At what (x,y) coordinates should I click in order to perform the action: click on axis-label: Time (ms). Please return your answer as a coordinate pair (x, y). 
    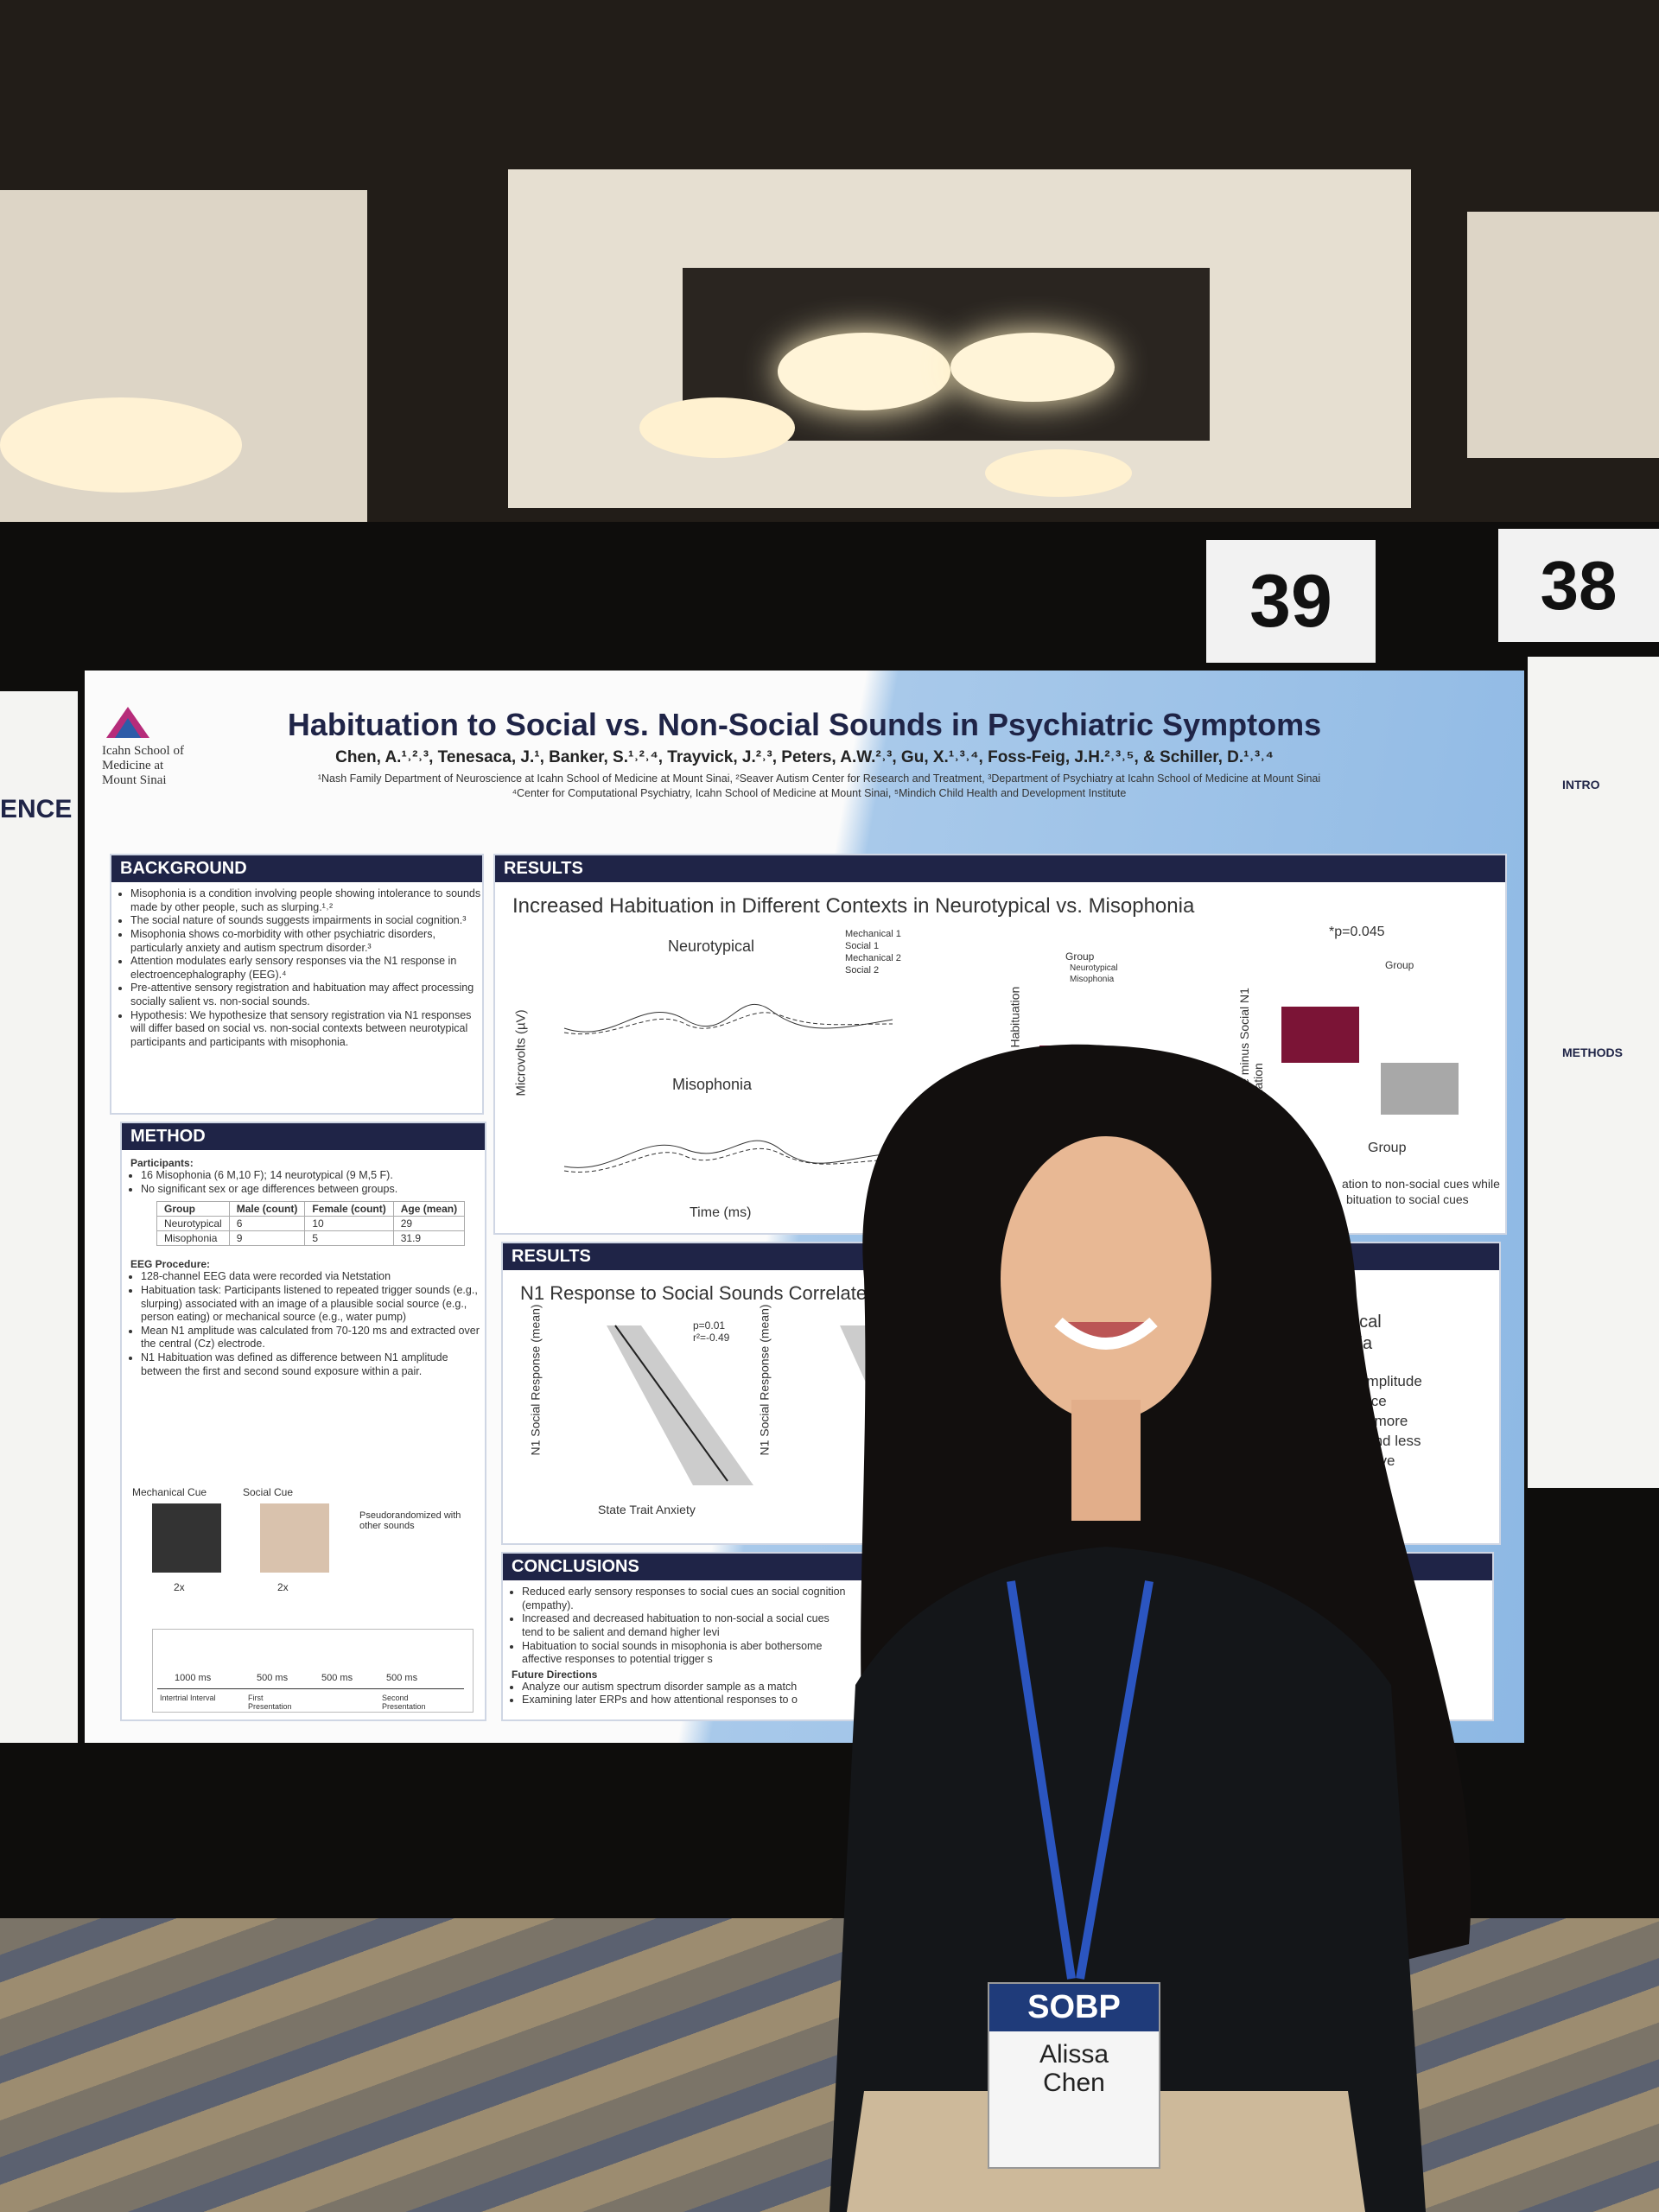
    Looking at the image, I should click on (721, 1212).